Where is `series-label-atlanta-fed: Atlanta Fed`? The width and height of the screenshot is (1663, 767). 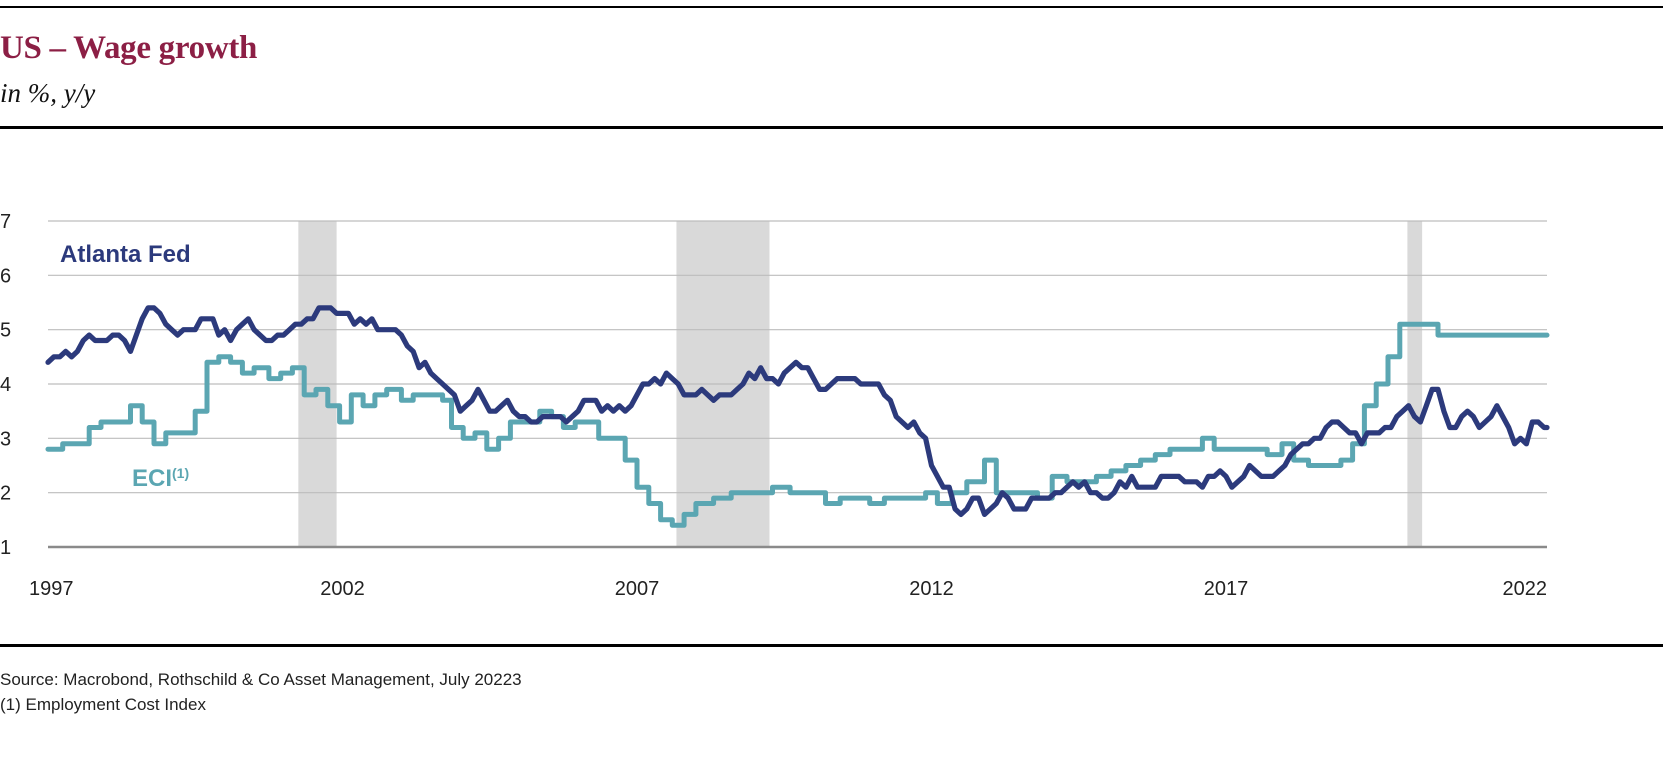 series-label-atlanta-fed: Atlanta Fed is located at coordinates (125, 254).